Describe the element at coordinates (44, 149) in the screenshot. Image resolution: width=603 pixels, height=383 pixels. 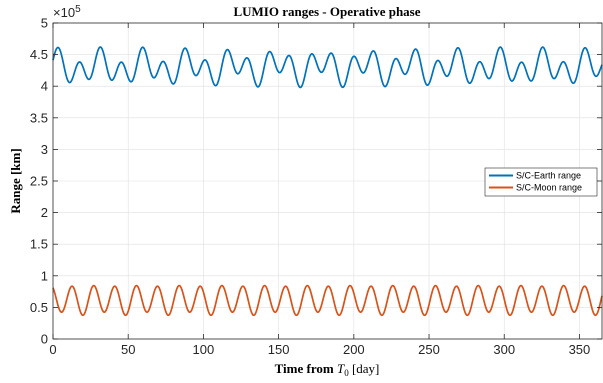
I see `y-tick-label: 3` at that location.